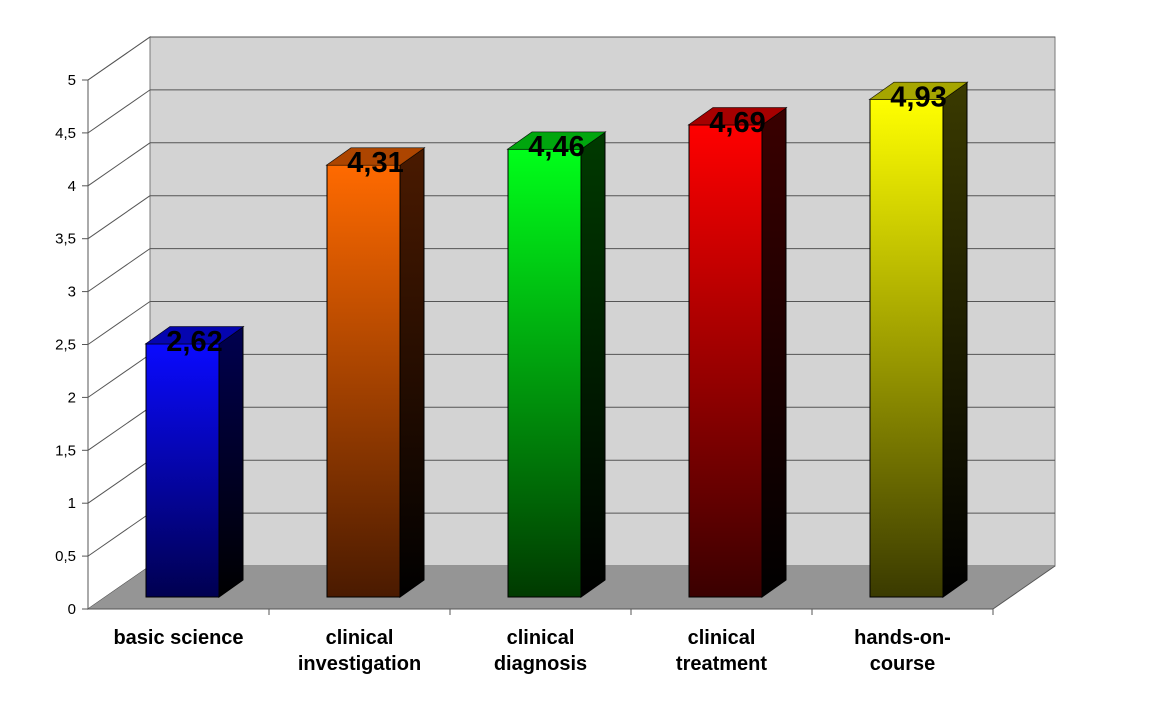  I want to click on y-tick-label: 0, so click(72, 609).